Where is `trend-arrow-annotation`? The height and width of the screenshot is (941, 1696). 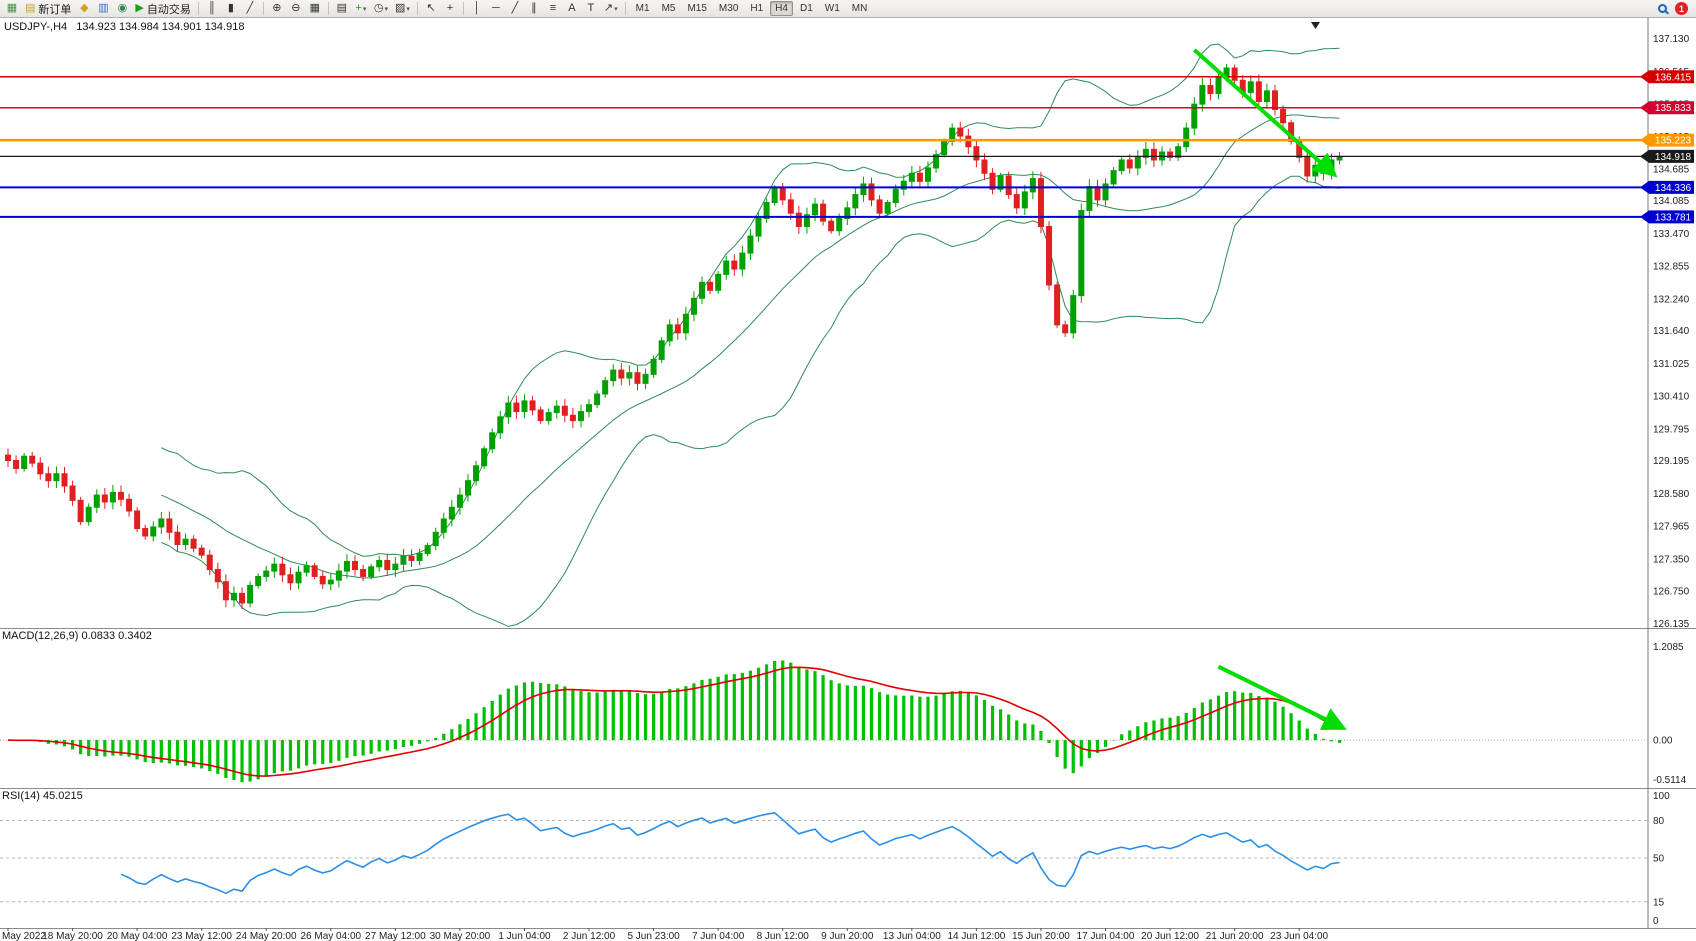 trend-arrow-annotation is located at coordinates (1265, 113).